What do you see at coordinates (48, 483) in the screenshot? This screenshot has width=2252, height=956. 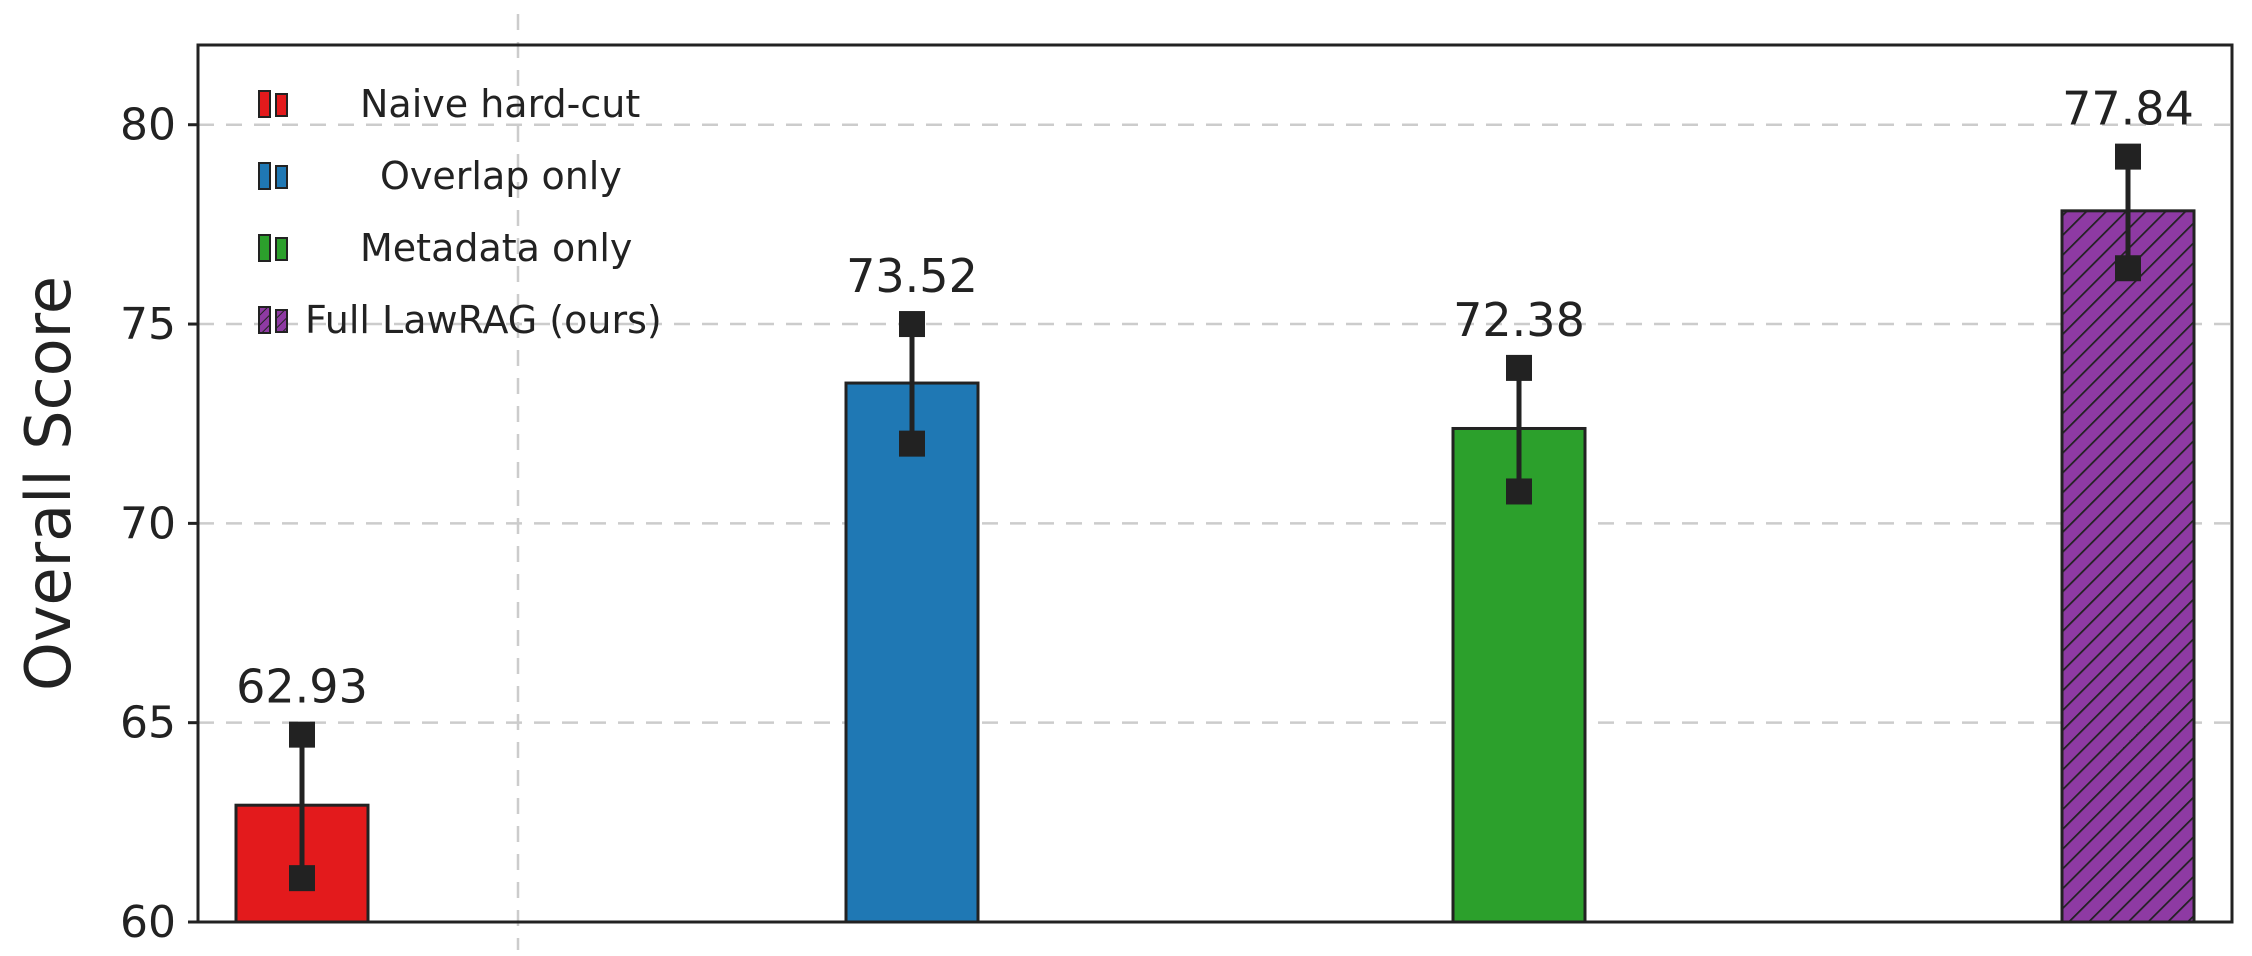 I see `y-axis-label: Overall Score` at bounding box center [48, 483].